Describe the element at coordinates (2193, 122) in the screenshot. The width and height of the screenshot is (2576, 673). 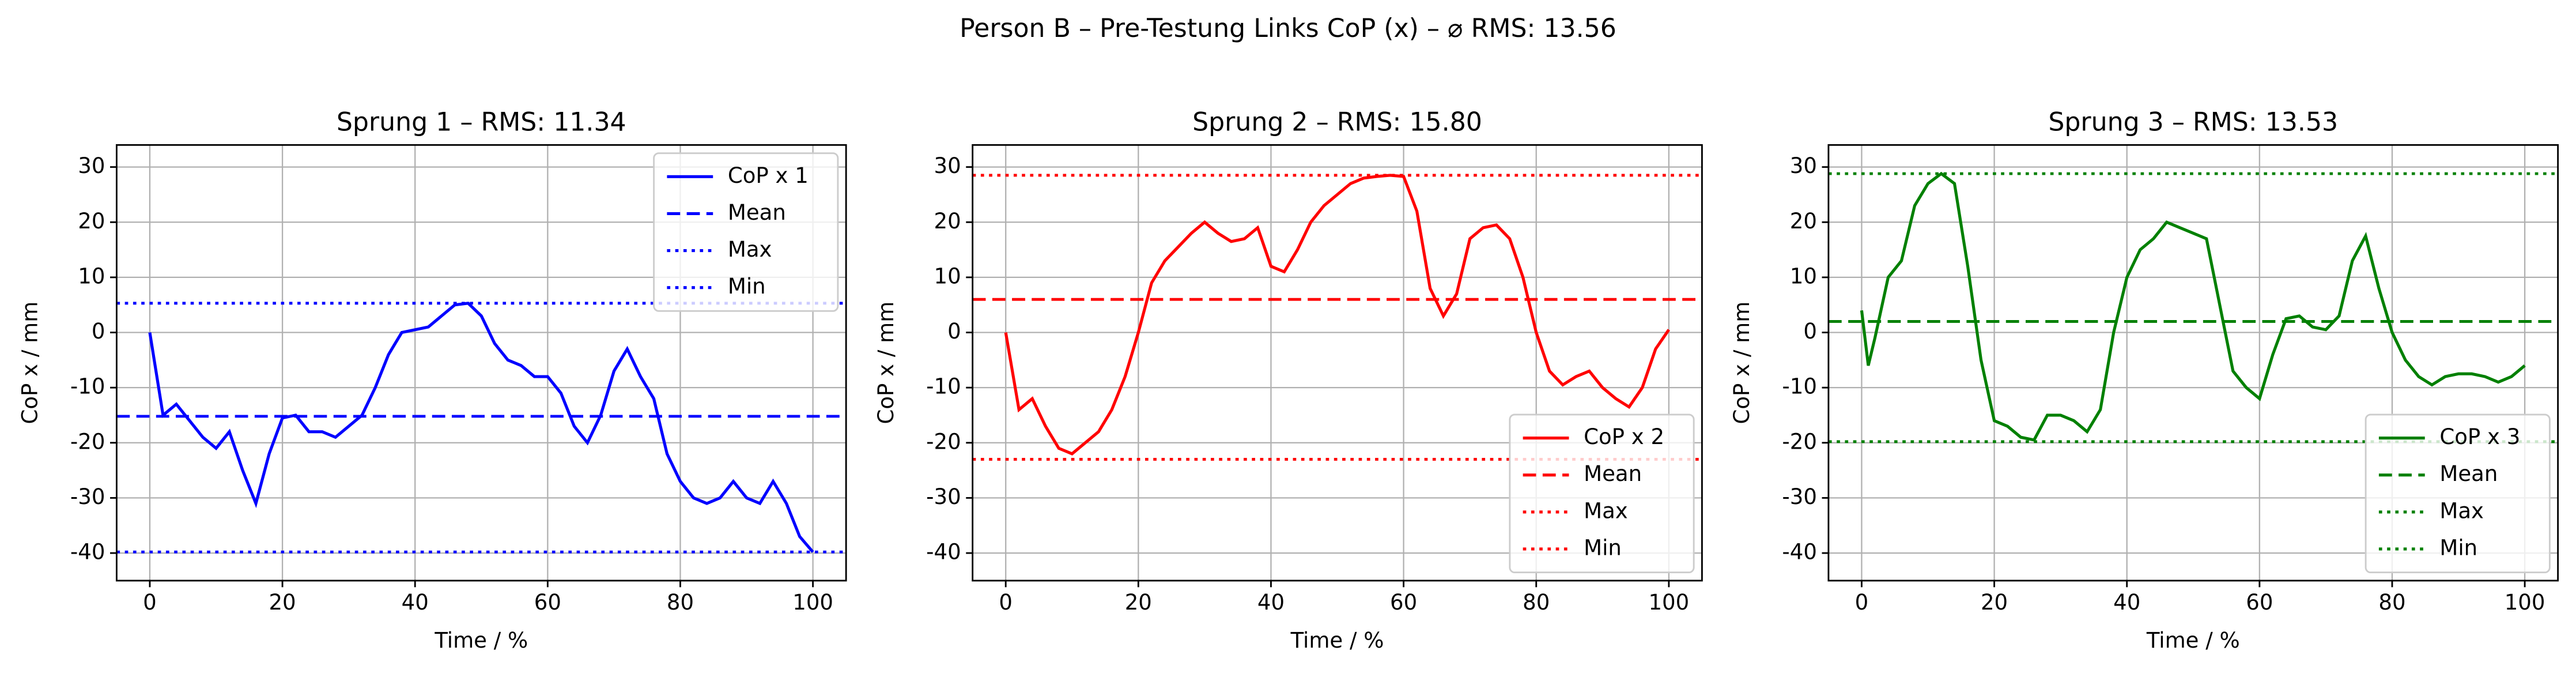
I see `chart-title: Sprung 3 – RMS: 13.53` at that location.